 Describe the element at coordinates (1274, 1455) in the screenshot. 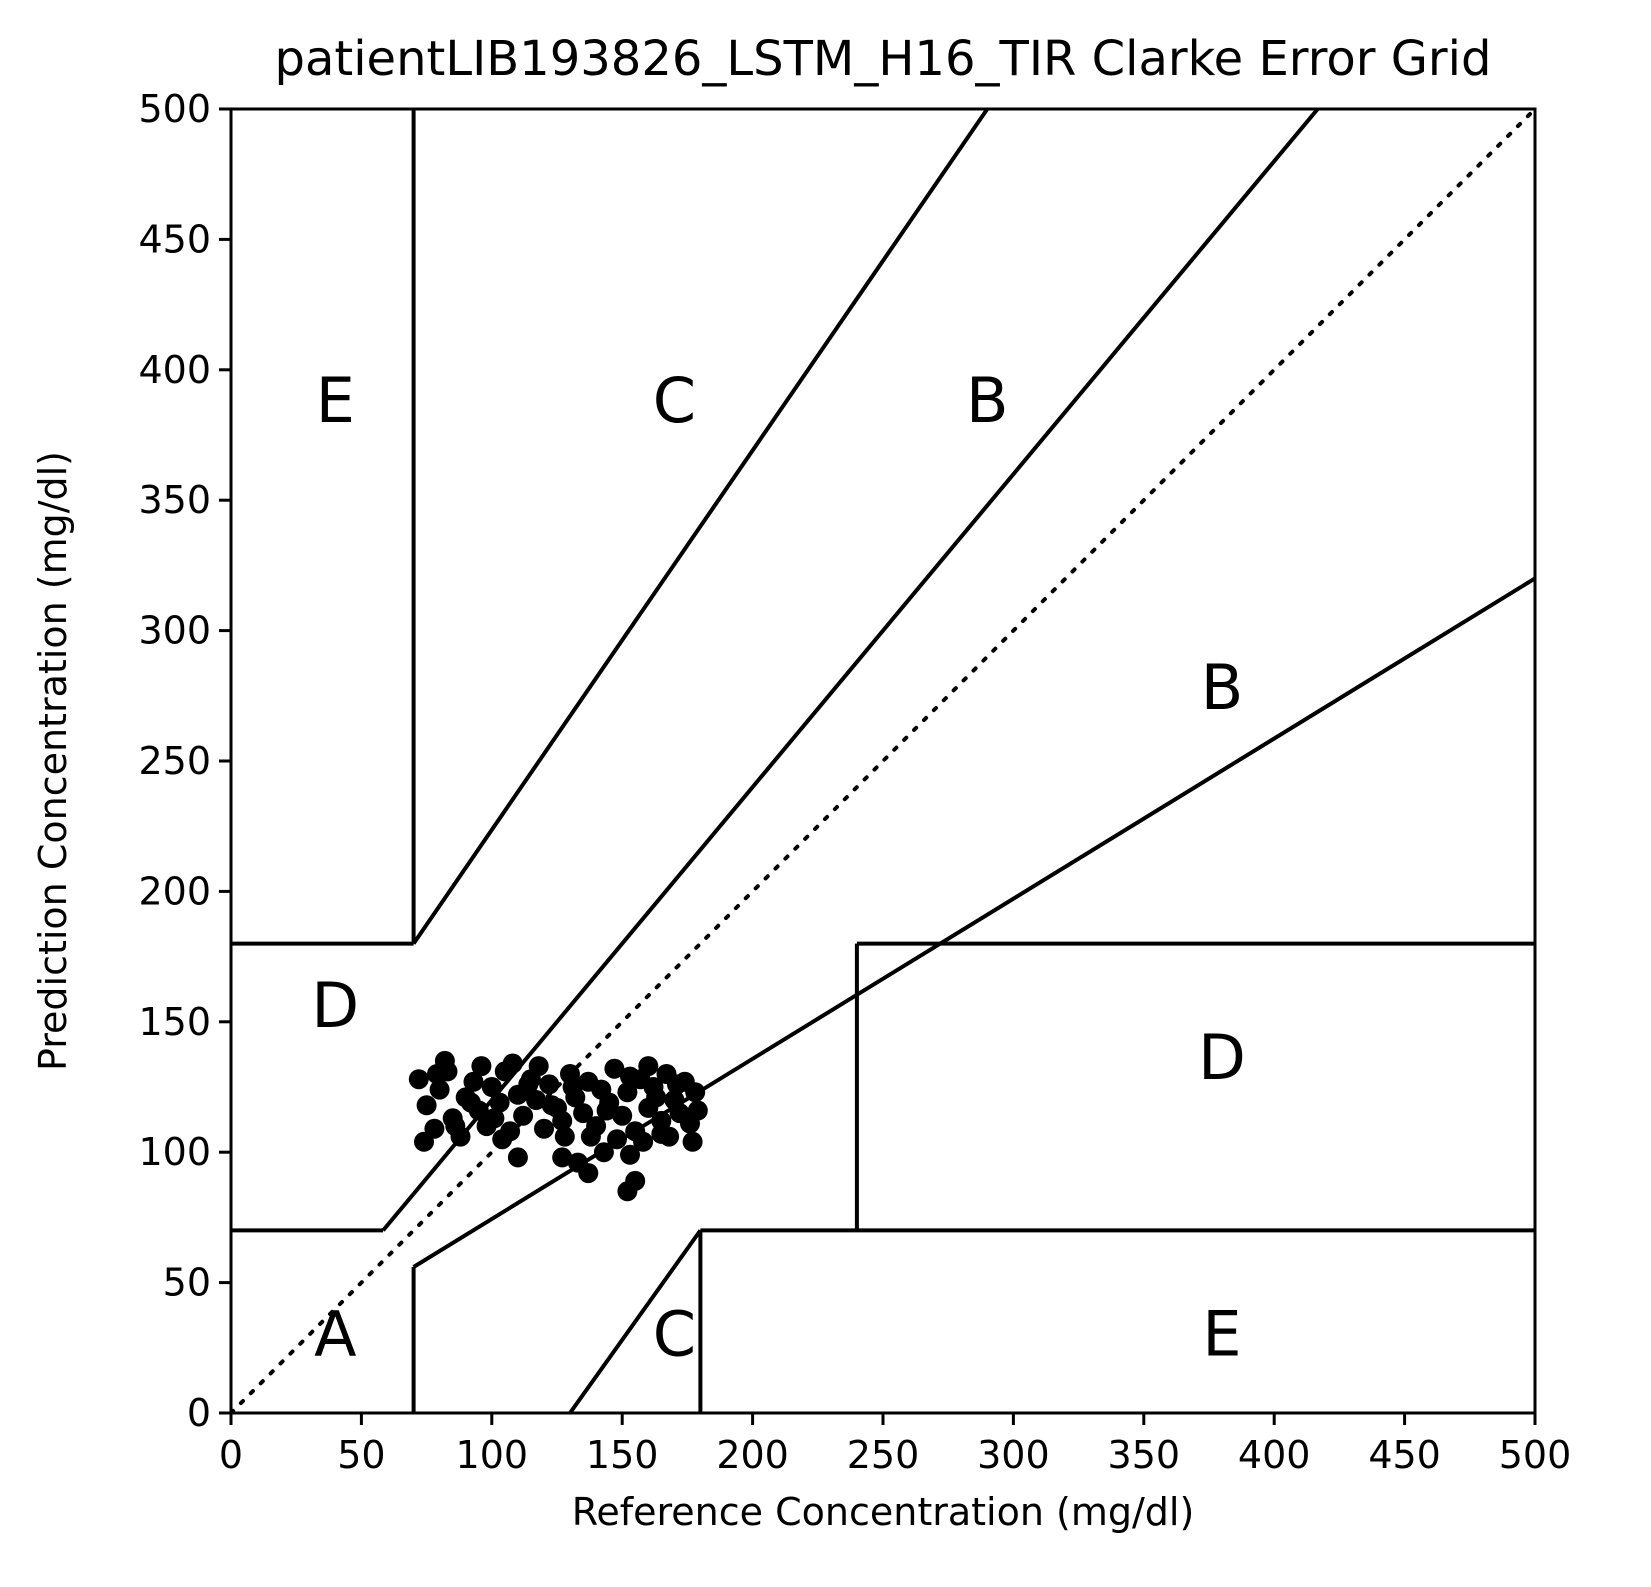

I see `x-tick-label: 400` at that location.